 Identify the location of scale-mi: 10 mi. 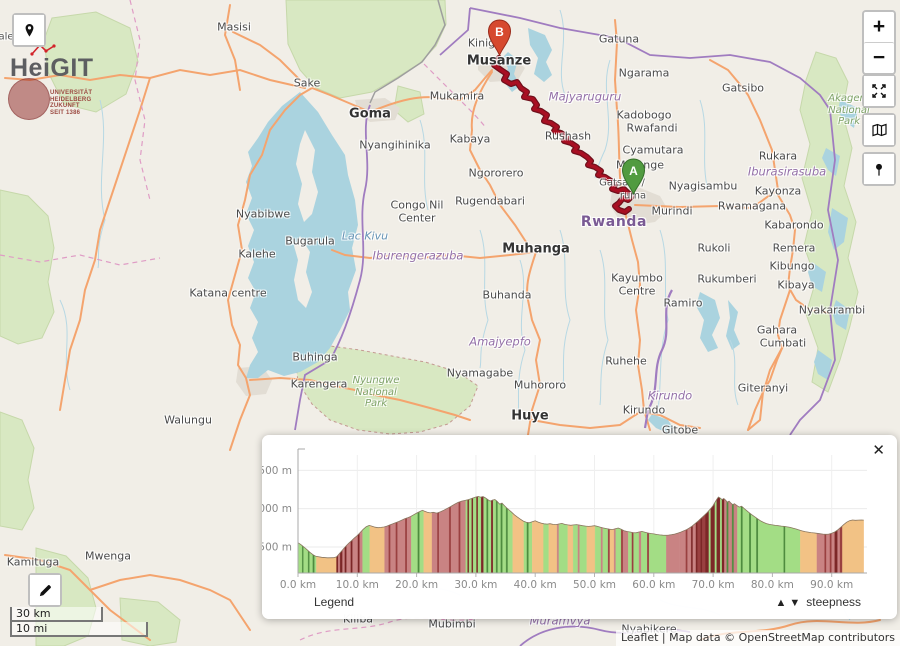
(79, 629).